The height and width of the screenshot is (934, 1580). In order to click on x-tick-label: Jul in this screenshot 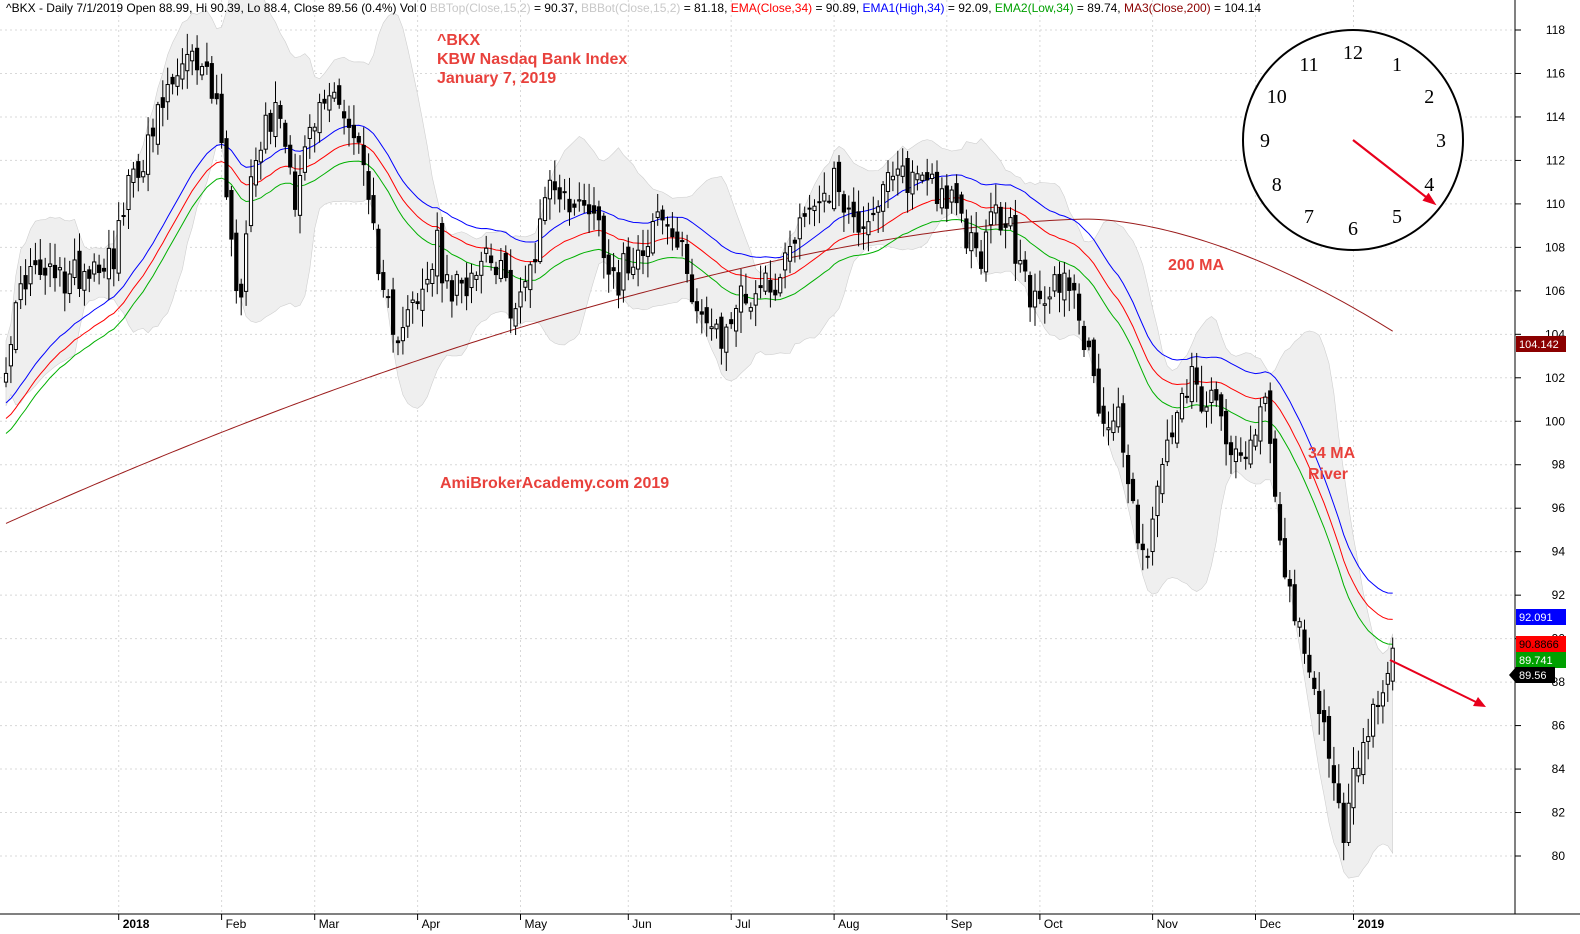, I will do `click(742, 924)`.